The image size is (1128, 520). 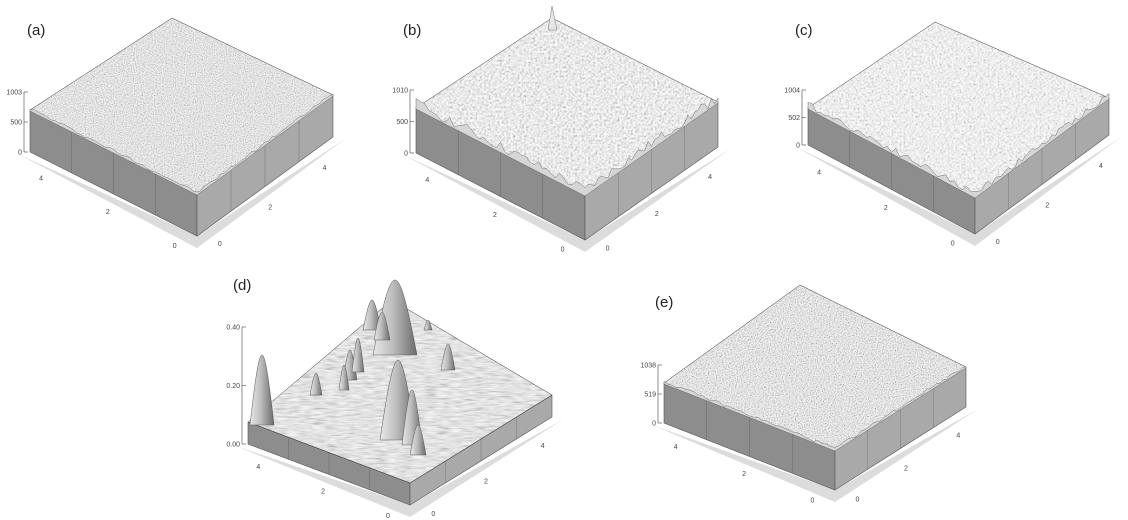 I want to click on panel-label: (d), so click(x=242, y=285).